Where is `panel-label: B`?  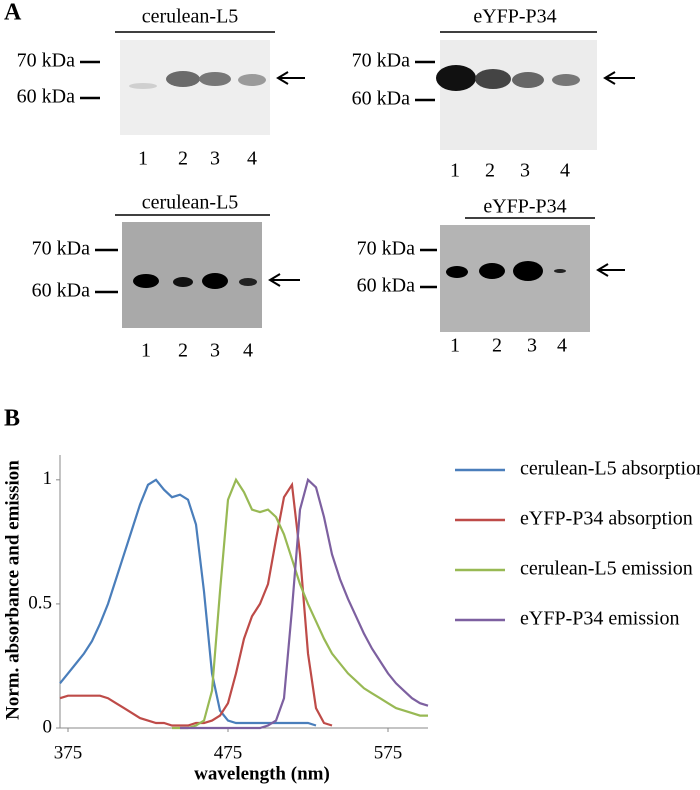
panel-label: B is located at coordinates (12, 419).